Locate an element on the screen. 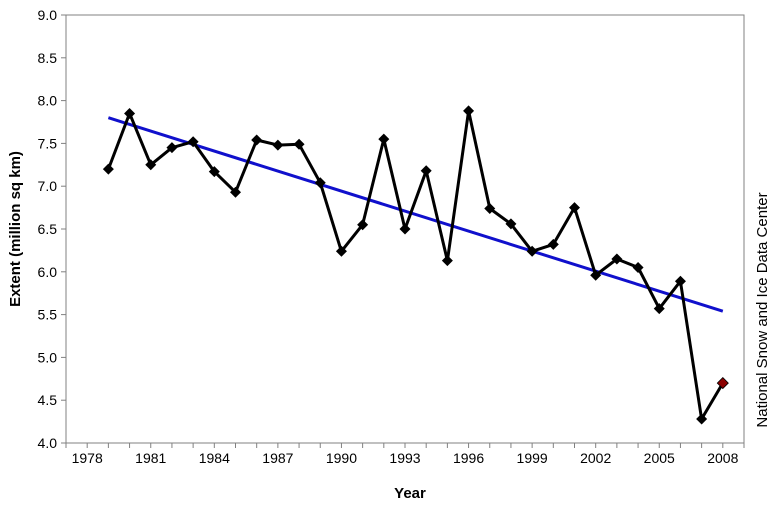  y-tick-label: 6.0 is located at coordinates (48, 272).